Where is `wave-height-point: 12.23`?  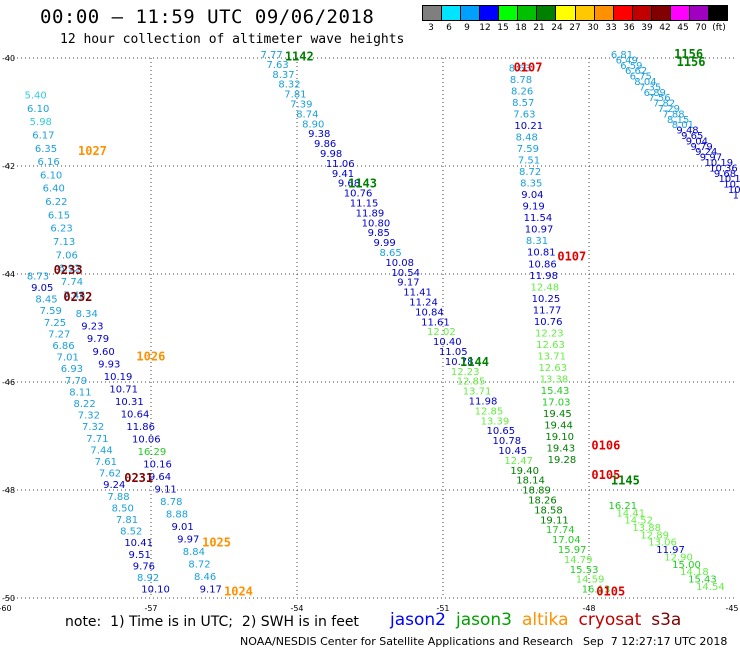 wave-height-point: 12.23 is located at coordinates (549, 333).